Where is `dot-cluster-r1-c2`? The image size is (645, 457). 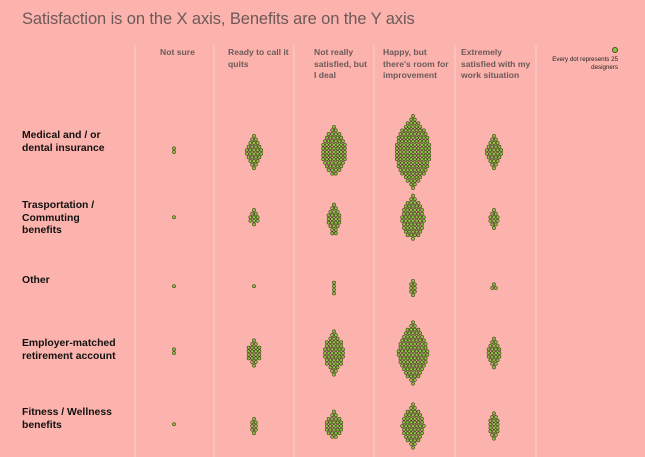 dot-cluster-r1-c2 is located at coordinates (334, 219).